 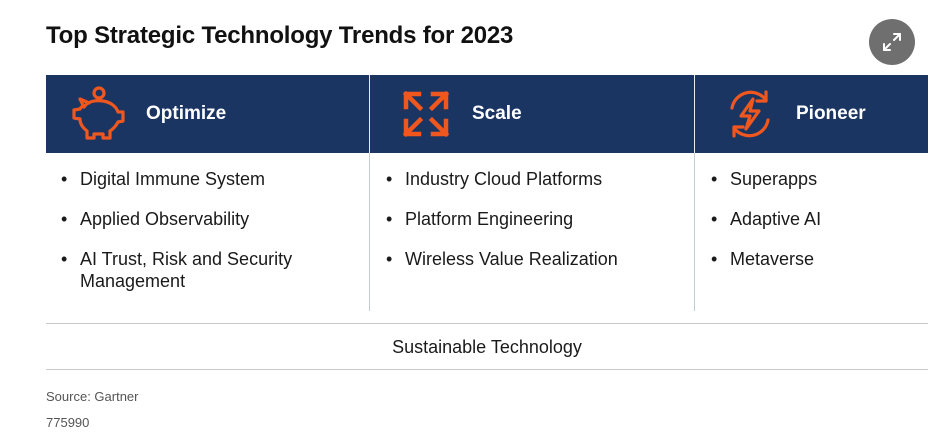 I want to click on column-label-optimize: Optimize, so click(x=186, y=113).